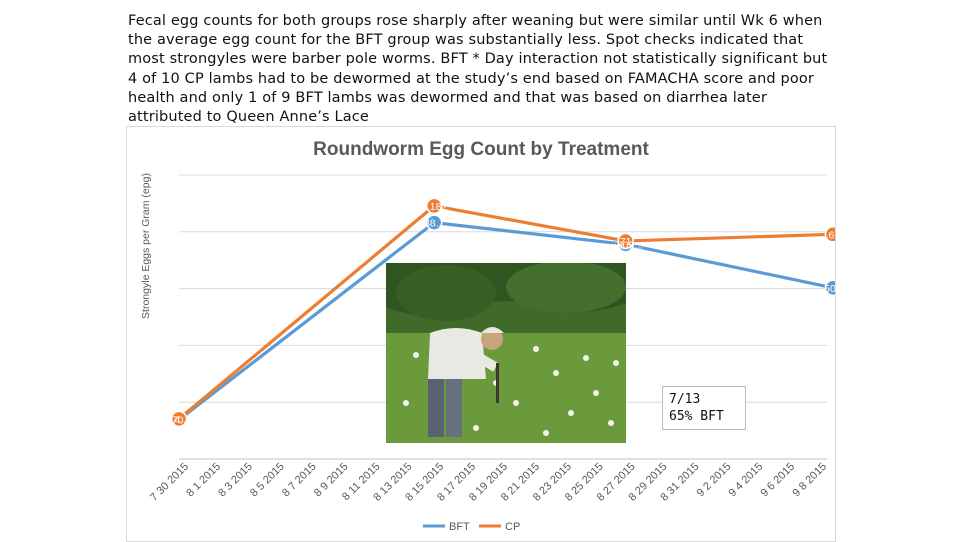  I want to click on x-tick-label: 9 4 2015, so click(746, 480).